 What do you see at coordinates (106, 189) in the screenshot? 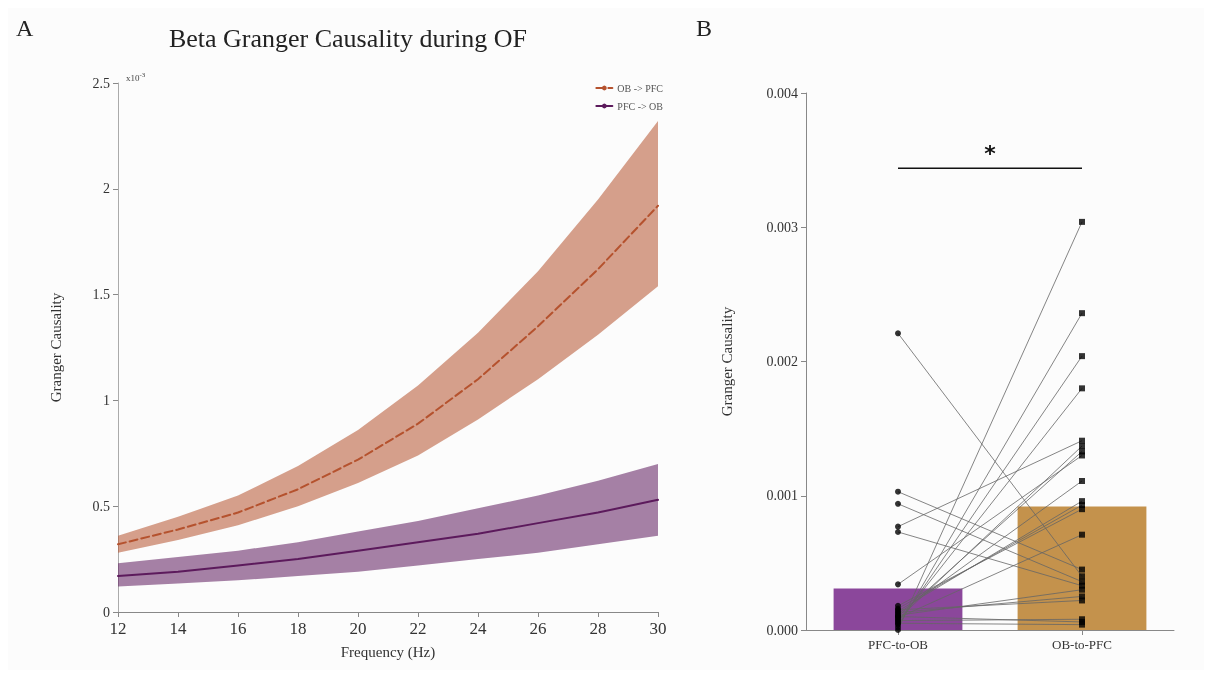
I see `y-tick-label: 2` at bounding box center [106, 189].